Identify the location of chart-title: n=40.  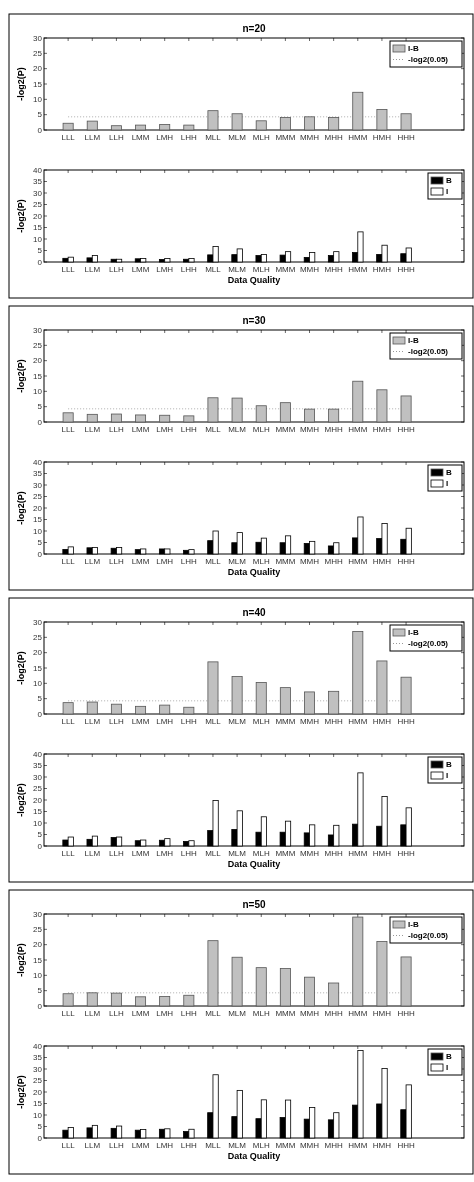
(254, 612).